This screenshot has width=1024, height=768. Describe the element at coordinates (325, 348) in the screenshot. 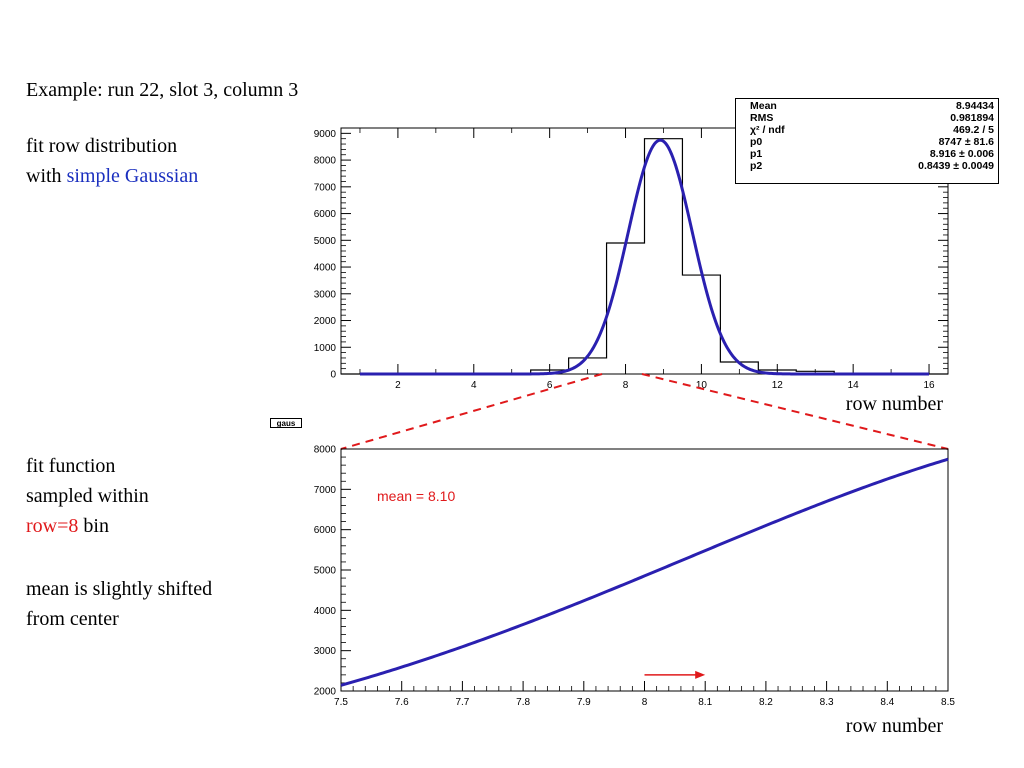

I see `y-tick-label: 1000` at that location.